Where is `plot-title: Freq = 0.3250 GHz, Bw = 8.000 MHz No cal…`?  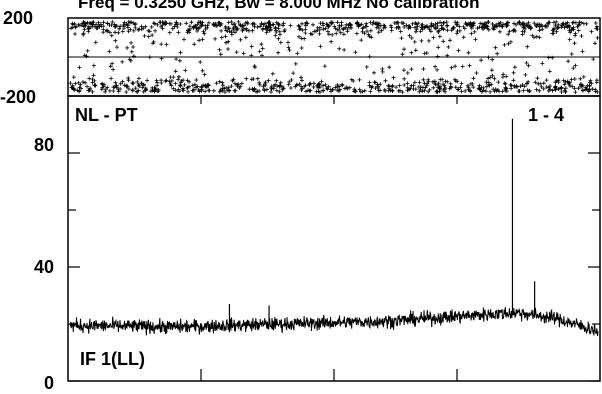
plot-title: Freq = 0.3250 GHz, Bw = 8.000 MHz No cal… is located at coordinates (279, 6).